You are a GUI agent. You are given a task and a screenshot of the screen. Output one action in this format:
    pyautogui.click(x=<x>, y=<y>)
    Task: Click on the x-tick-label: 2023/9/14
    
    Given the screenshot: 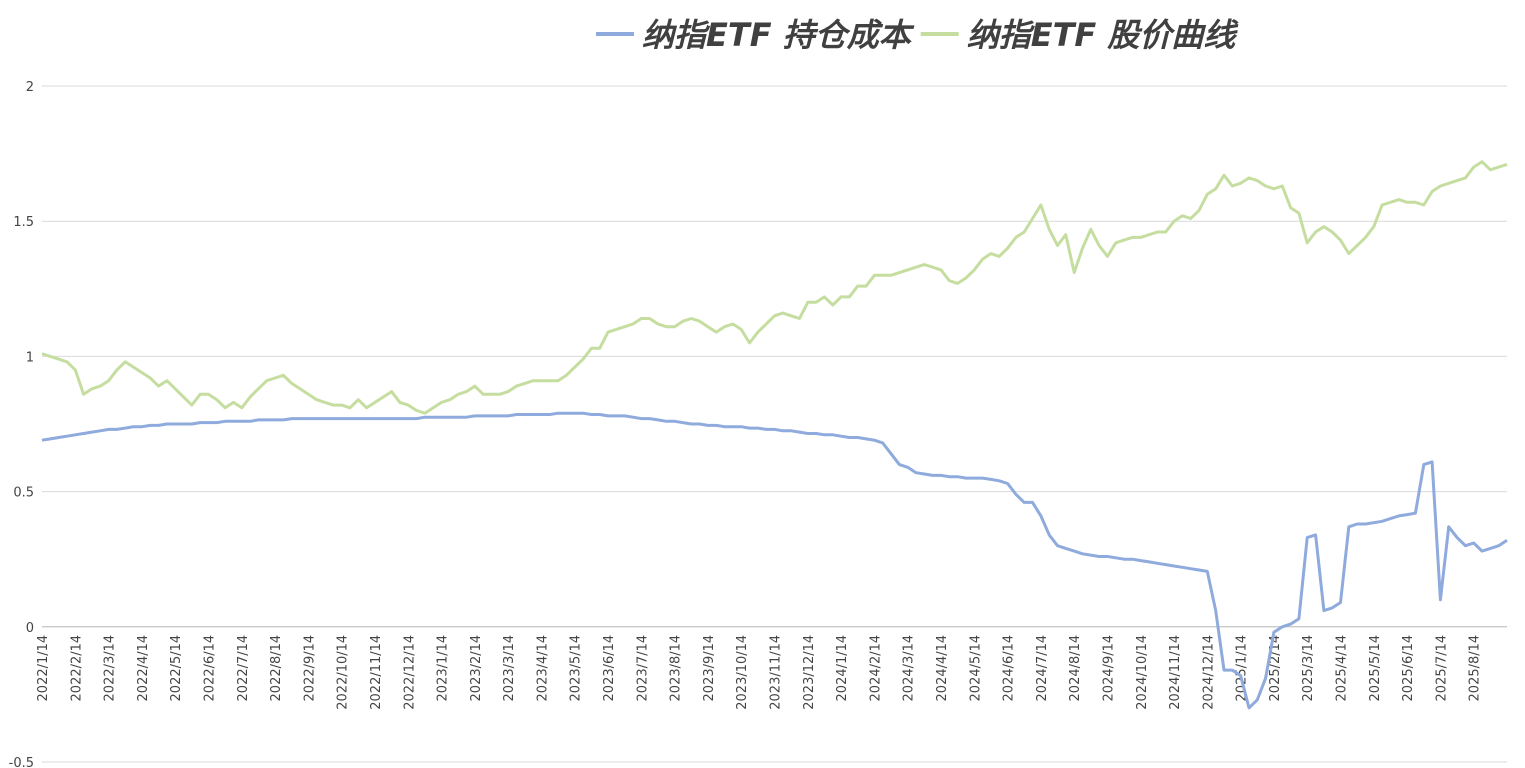 What is the action you would take?
    pyautogui.click(x=709, y=668)
    